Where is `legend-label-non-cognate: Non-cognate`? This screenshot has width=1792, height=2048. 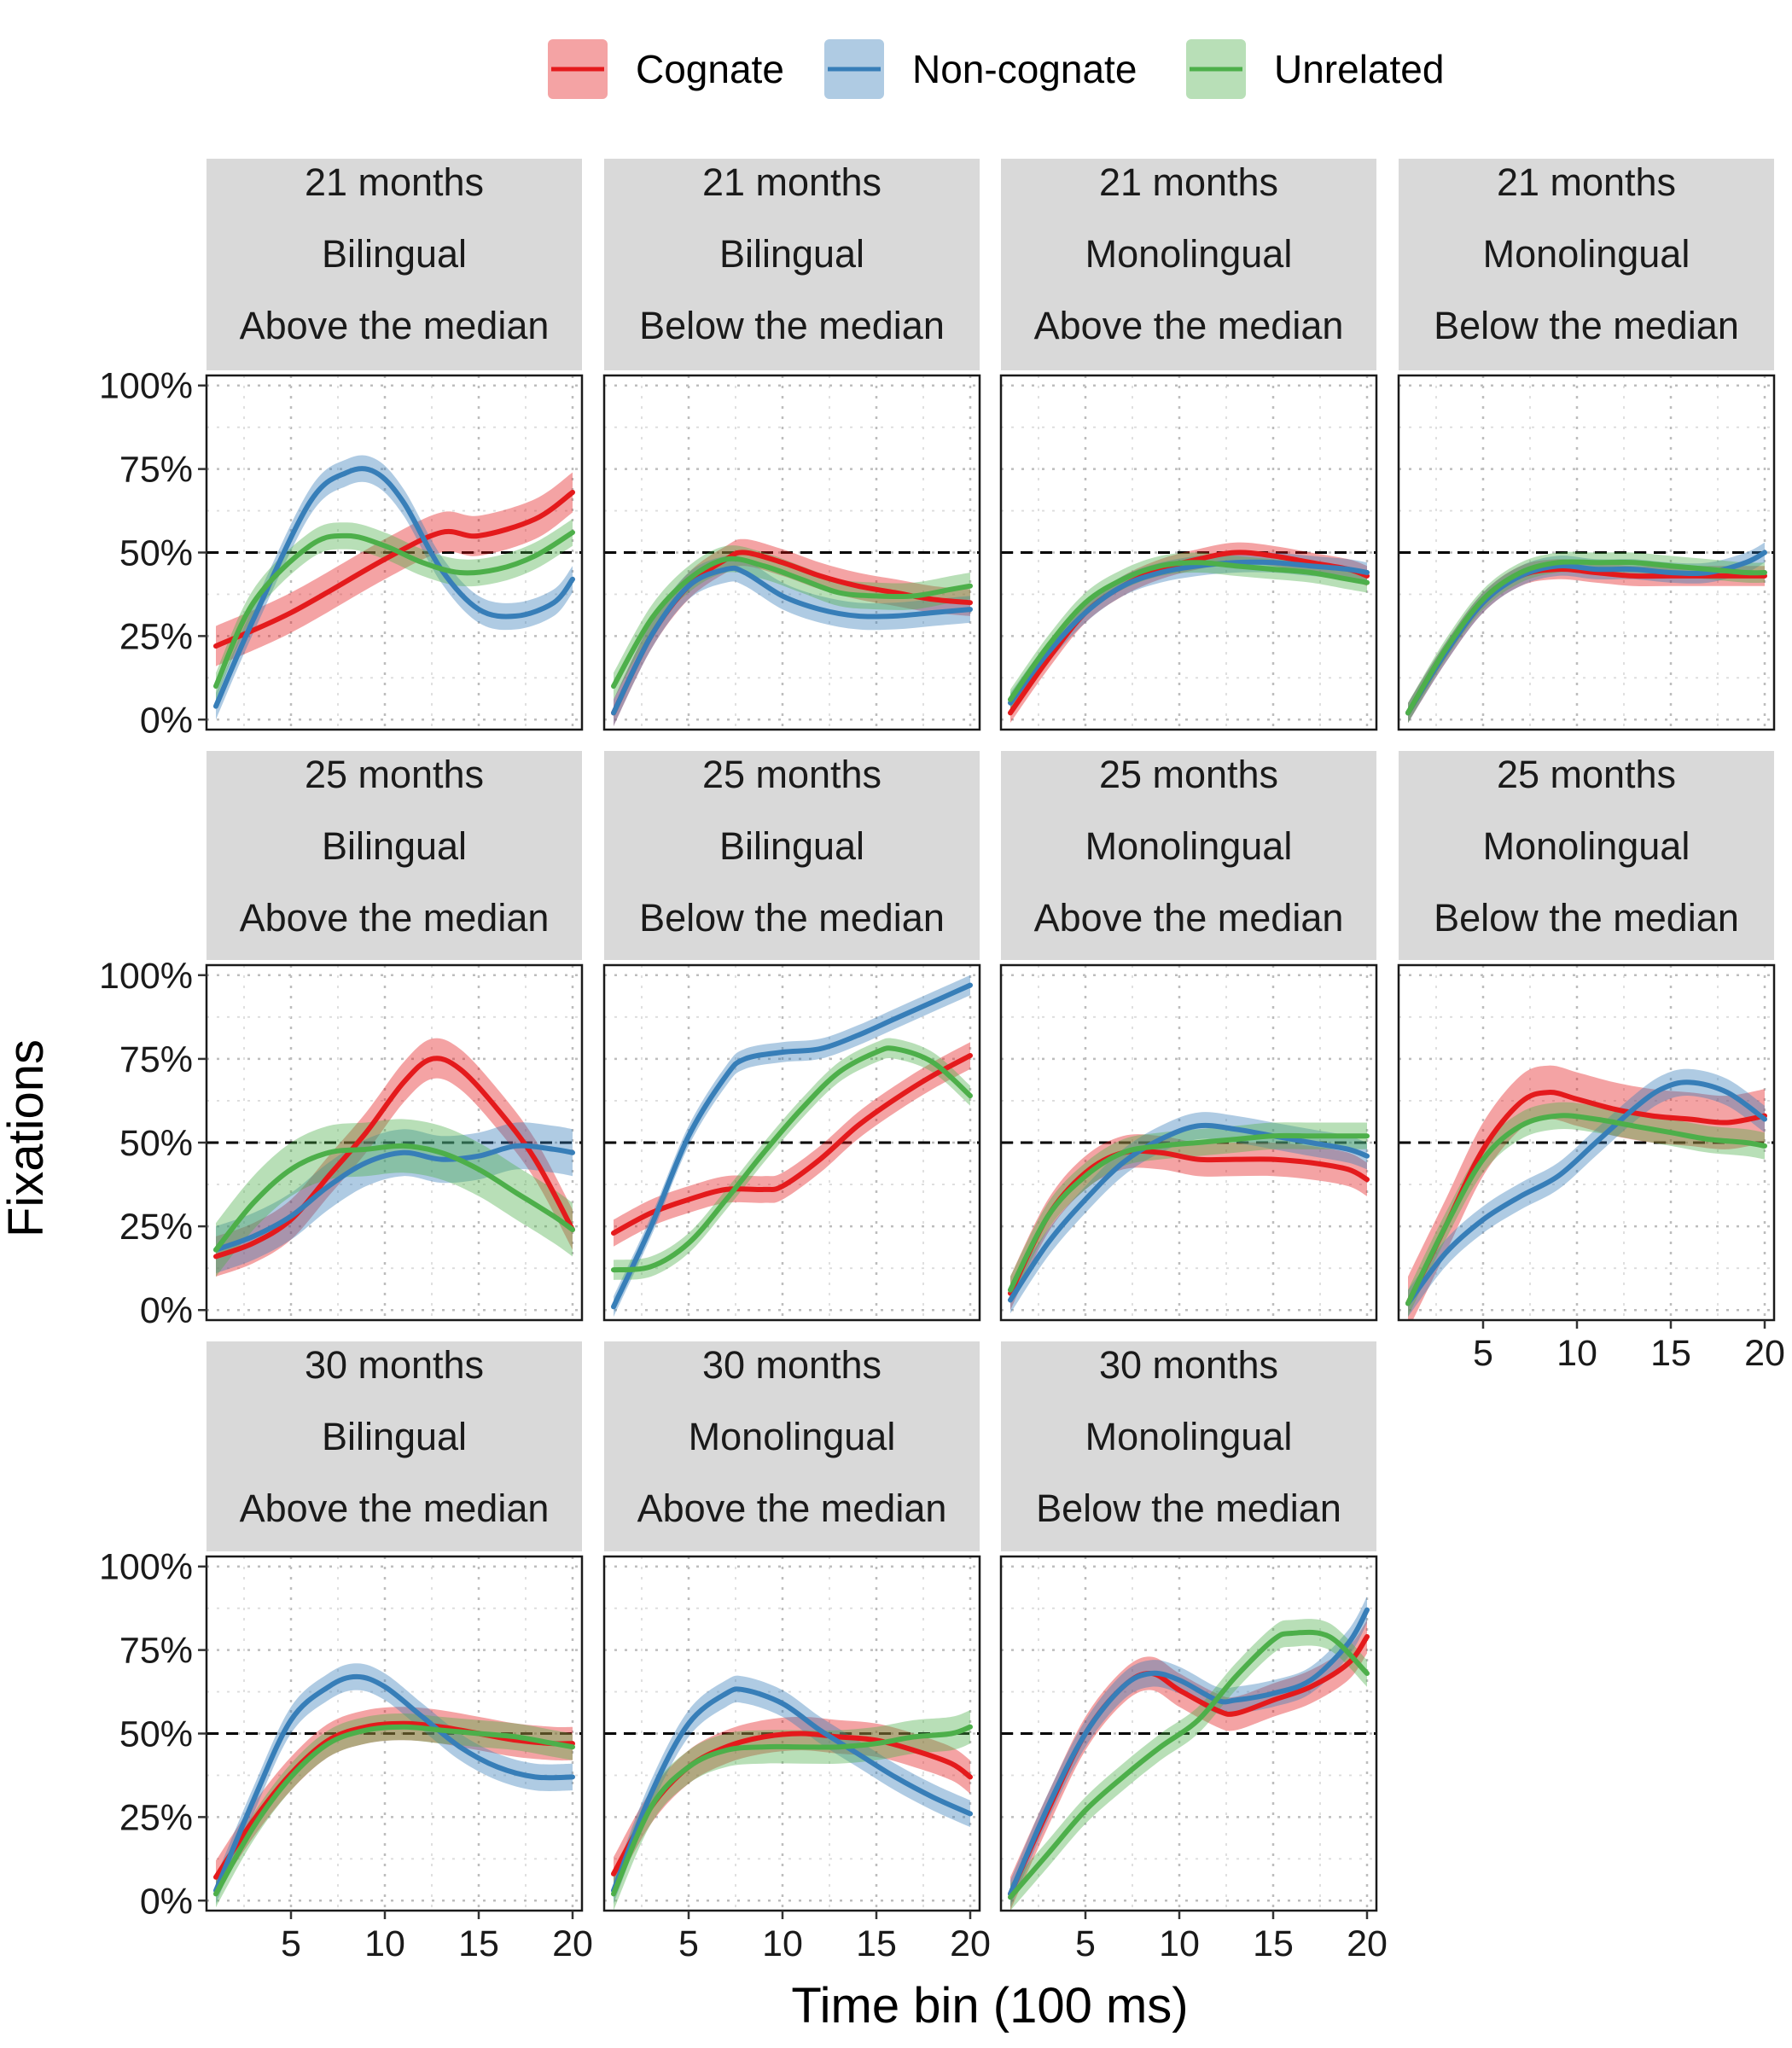
legend-label-non-cognate: Non-cognate is located at coordinates (1024, 69).